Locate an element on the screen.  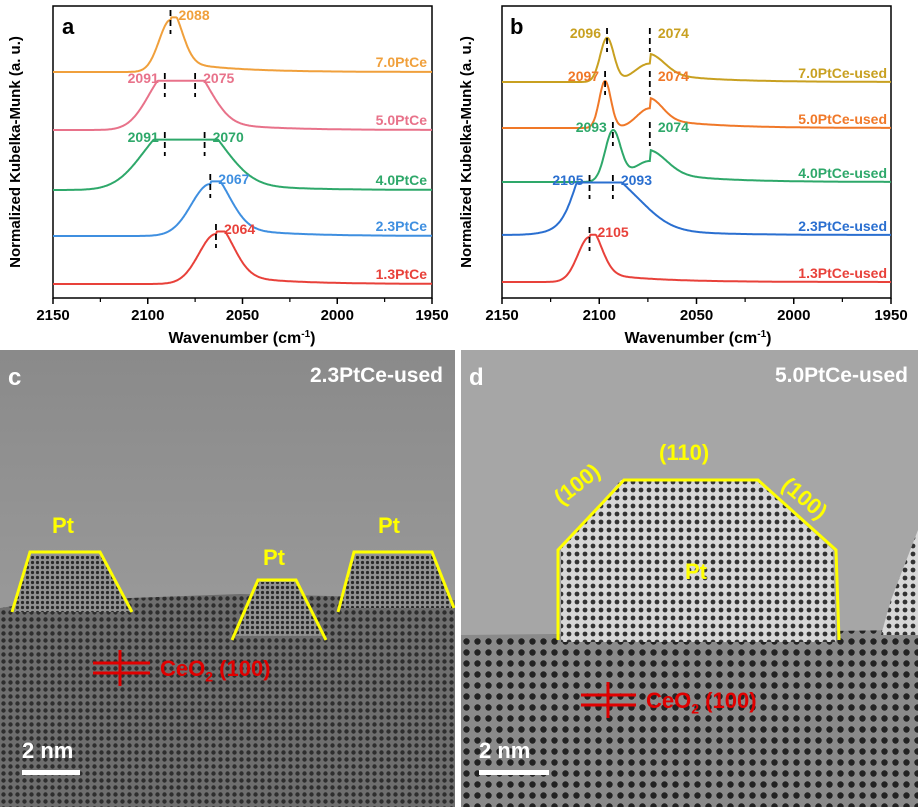
series-line-5.0PtCe-used is located at coordinates (696, 104).